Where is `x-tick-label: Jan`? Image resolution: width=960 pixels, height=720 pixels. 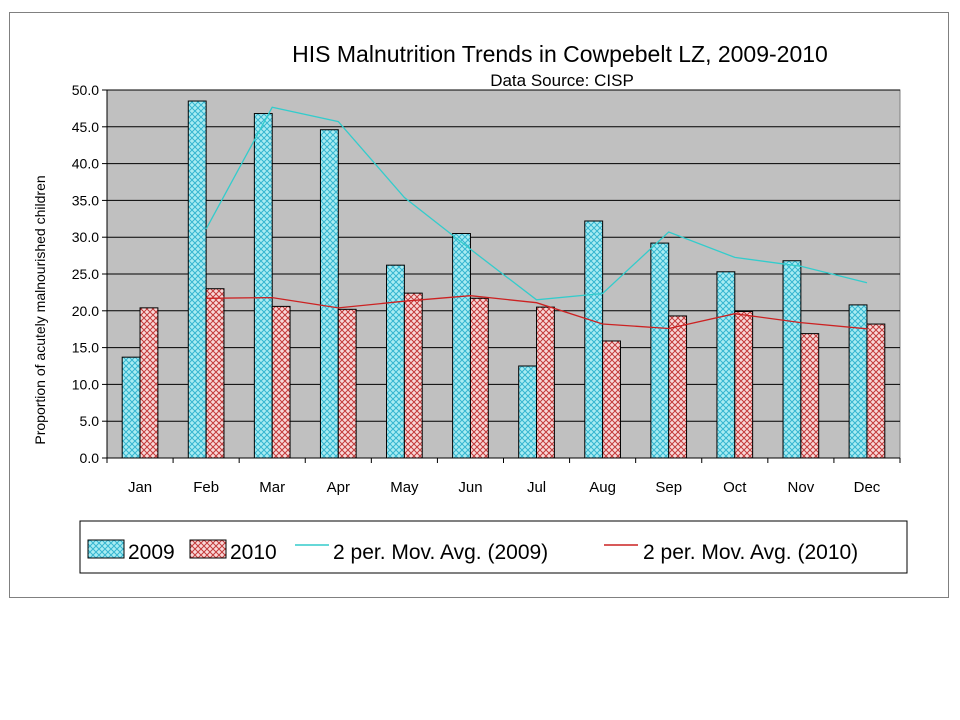
x-tick-label: Jan is located at coordinates (140, 487).